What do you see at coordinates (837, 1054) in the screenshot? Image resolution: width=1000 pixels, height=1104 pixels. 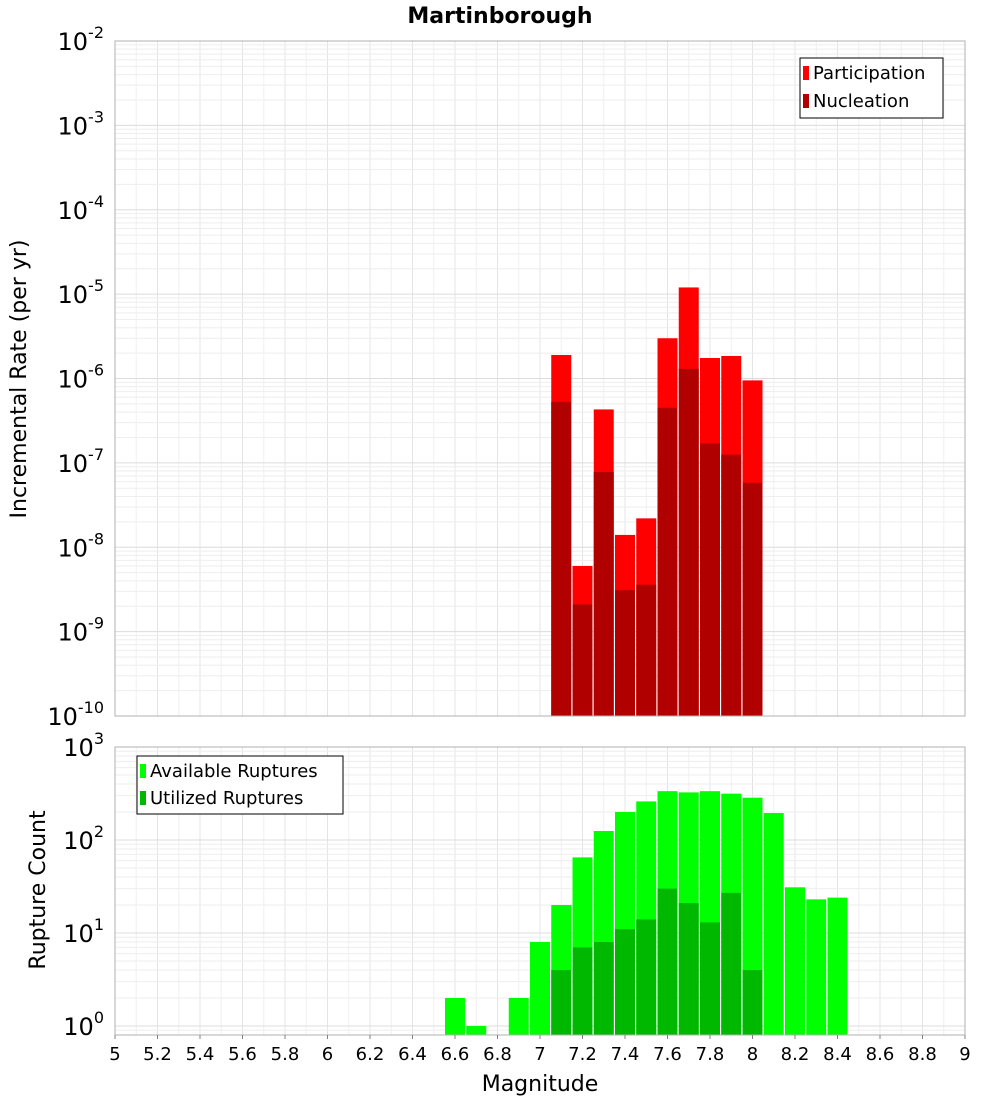 I see `x-tick-label: 8.4` at bounding box center [837, 1054].